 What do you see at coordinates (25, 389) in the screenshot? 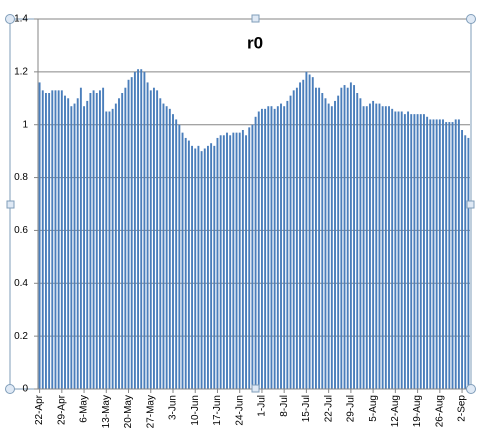
I see `y-tick-label: 0` at bounding box center [25, 389].